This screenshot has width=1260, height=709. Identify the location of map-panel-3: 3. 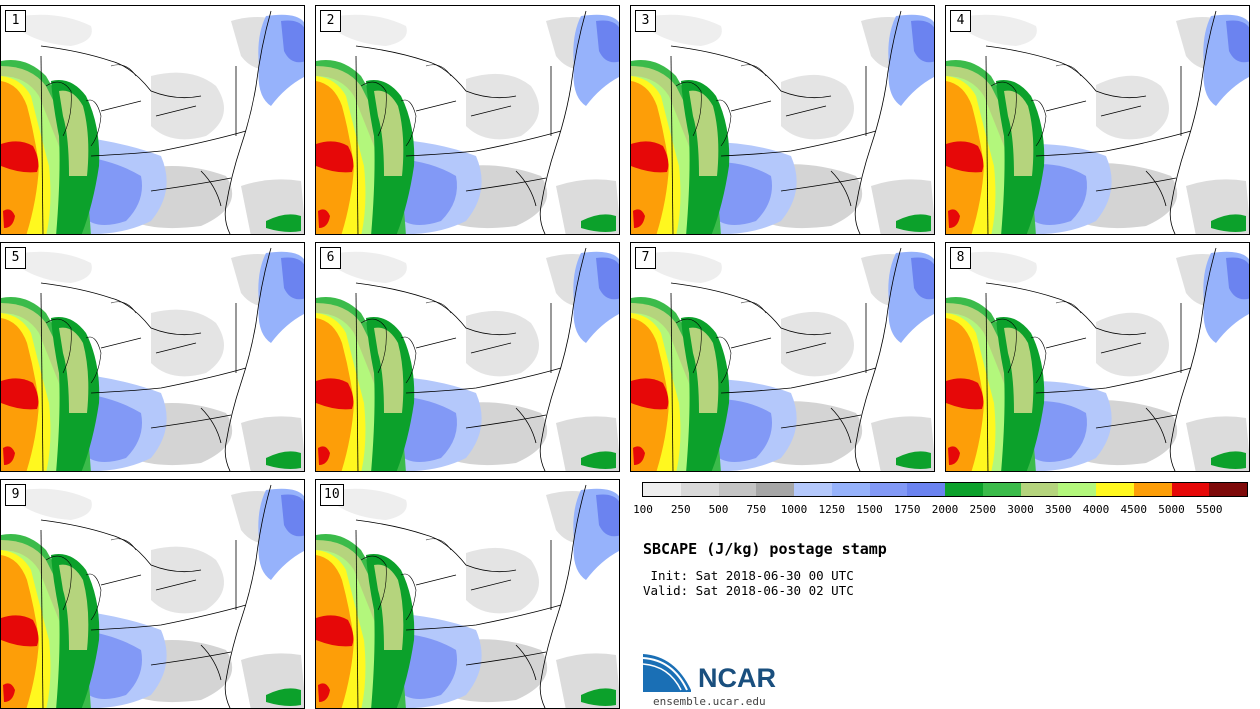
(782, 120).